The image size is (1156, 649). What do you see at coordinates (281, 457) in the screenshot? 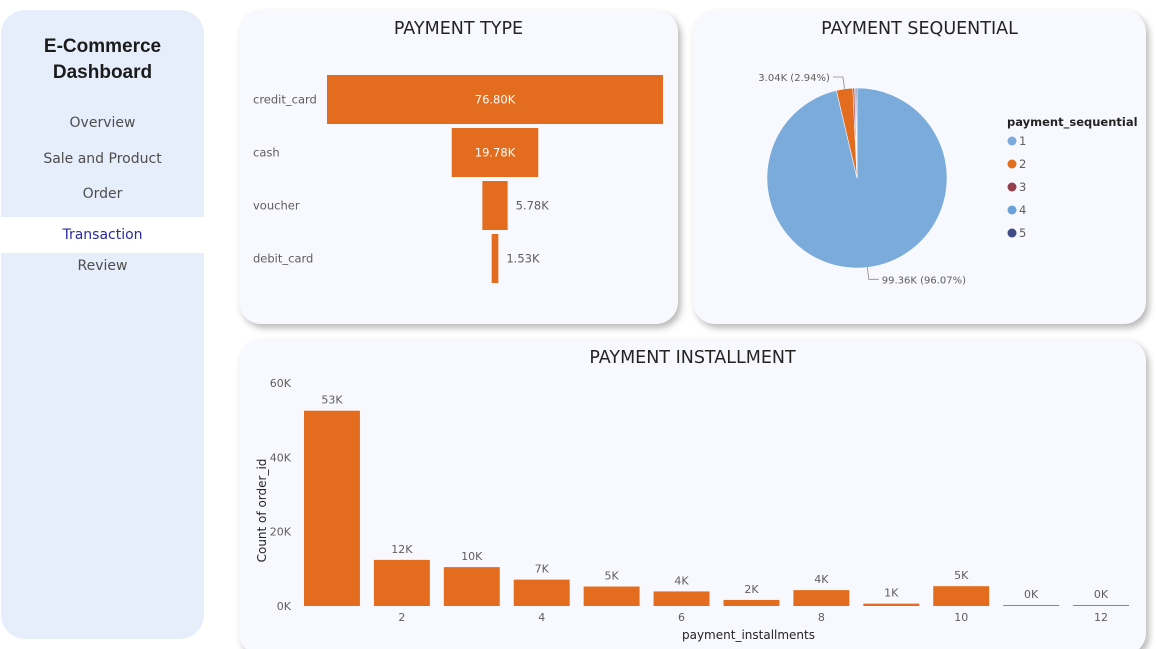
I see `y-tick-label: 40K` at bounding box center [281, 457].